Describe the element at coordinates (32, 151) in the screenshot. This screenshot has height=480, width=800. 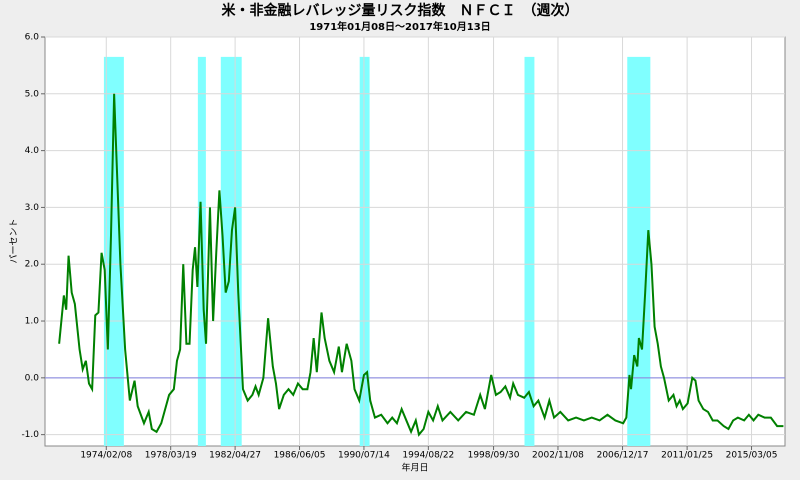
I see `y-tick-label: 4.0` at that location.